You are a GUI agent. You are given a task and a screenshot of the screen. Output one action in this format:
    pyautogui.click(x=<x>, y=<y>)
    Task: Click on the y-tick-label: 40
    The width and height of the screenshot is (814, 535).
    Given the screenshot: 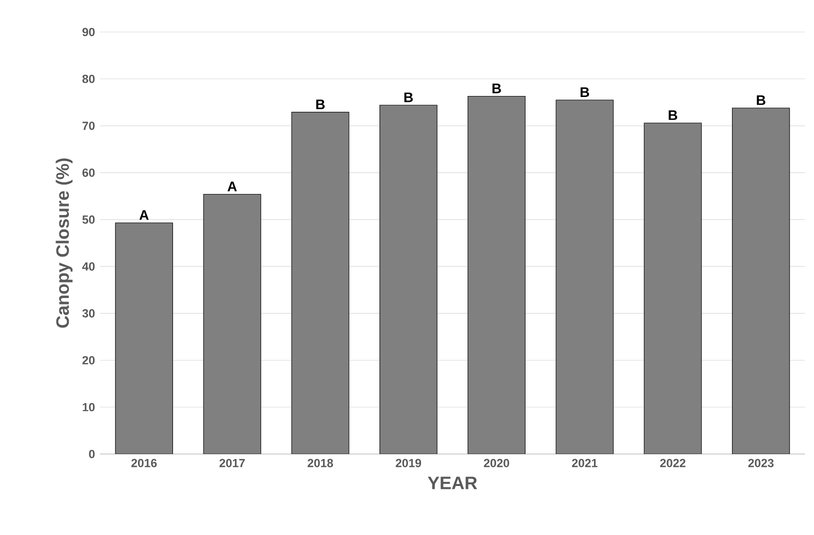 What is the action you would take?
    pyautogui.click(x=88, y=266)
    